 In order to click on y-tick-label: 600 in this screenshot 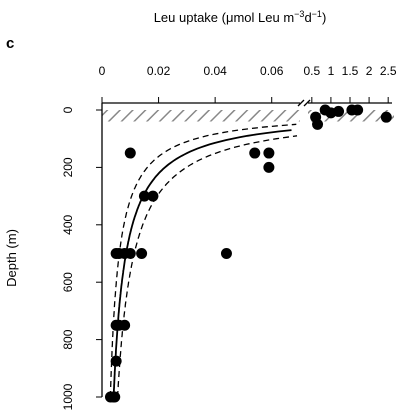, I will do `click(68, 282)`.